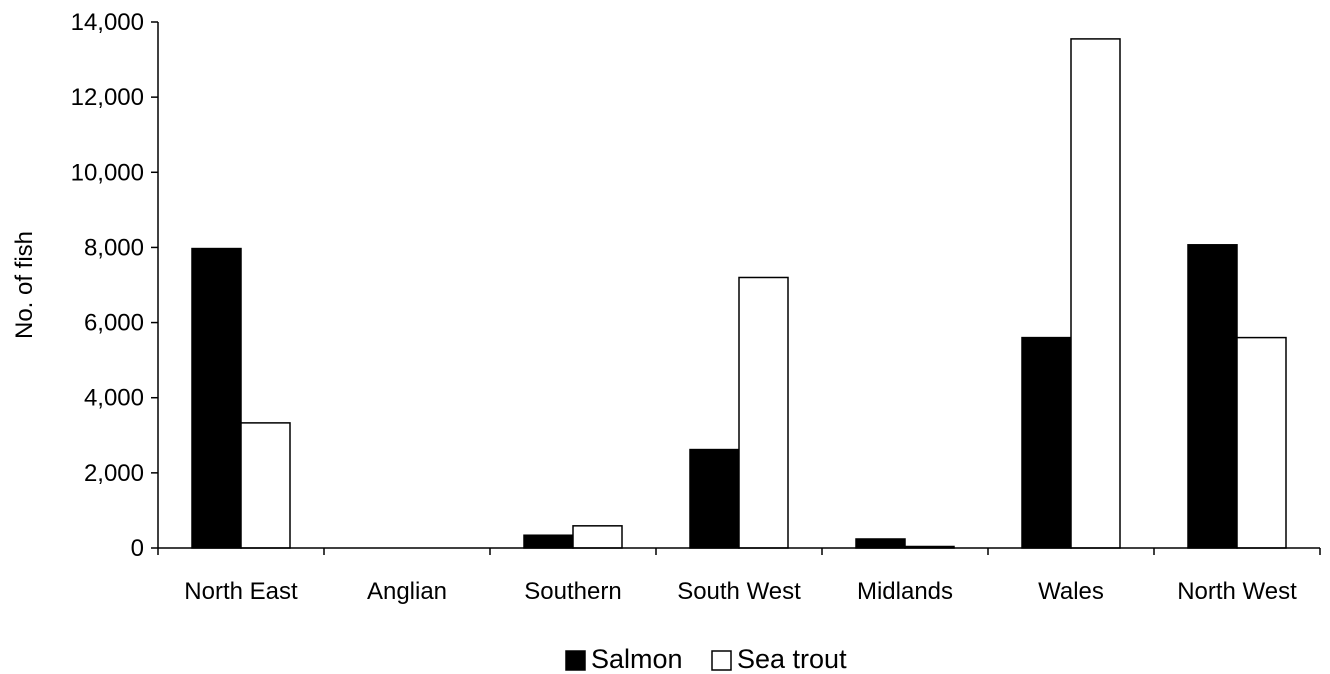 Image resolution: width=1330 pixels, height=674 pixels. I want to click on y-tick-label: 2,000, so click(114, 473).